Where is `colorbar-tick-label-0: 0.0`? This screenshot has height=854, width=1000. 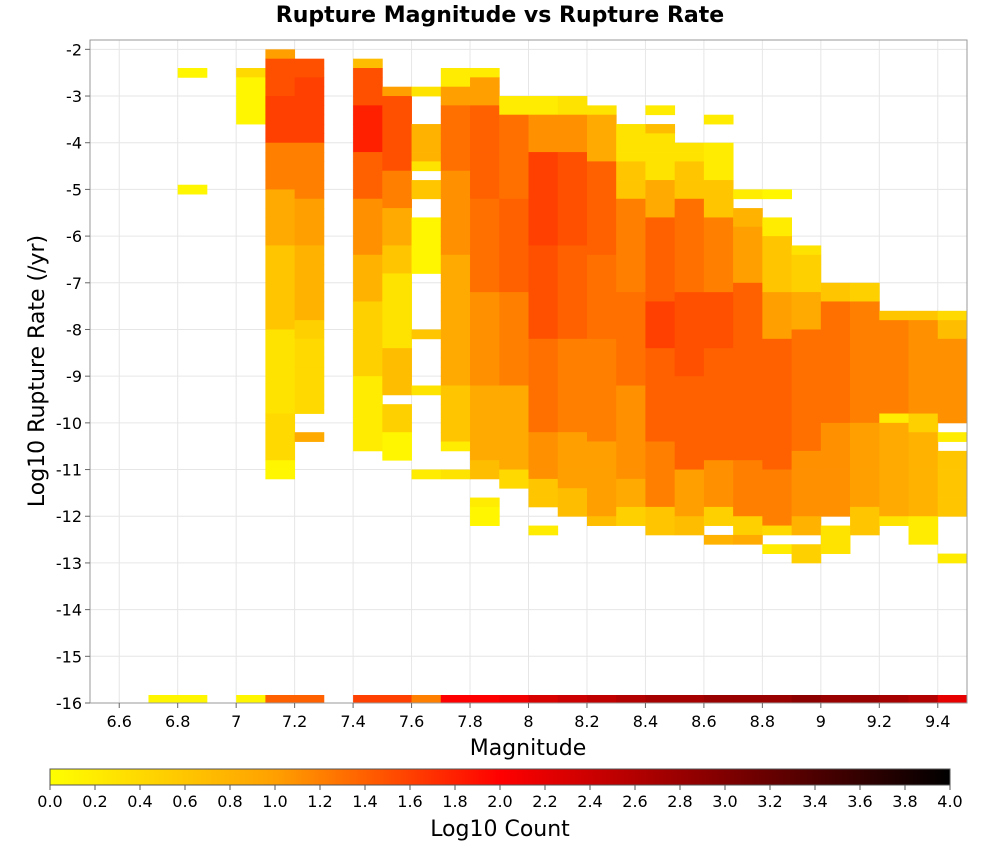 colorbar-tick-label-0: 0.0 is located at coordinates (49, 801).